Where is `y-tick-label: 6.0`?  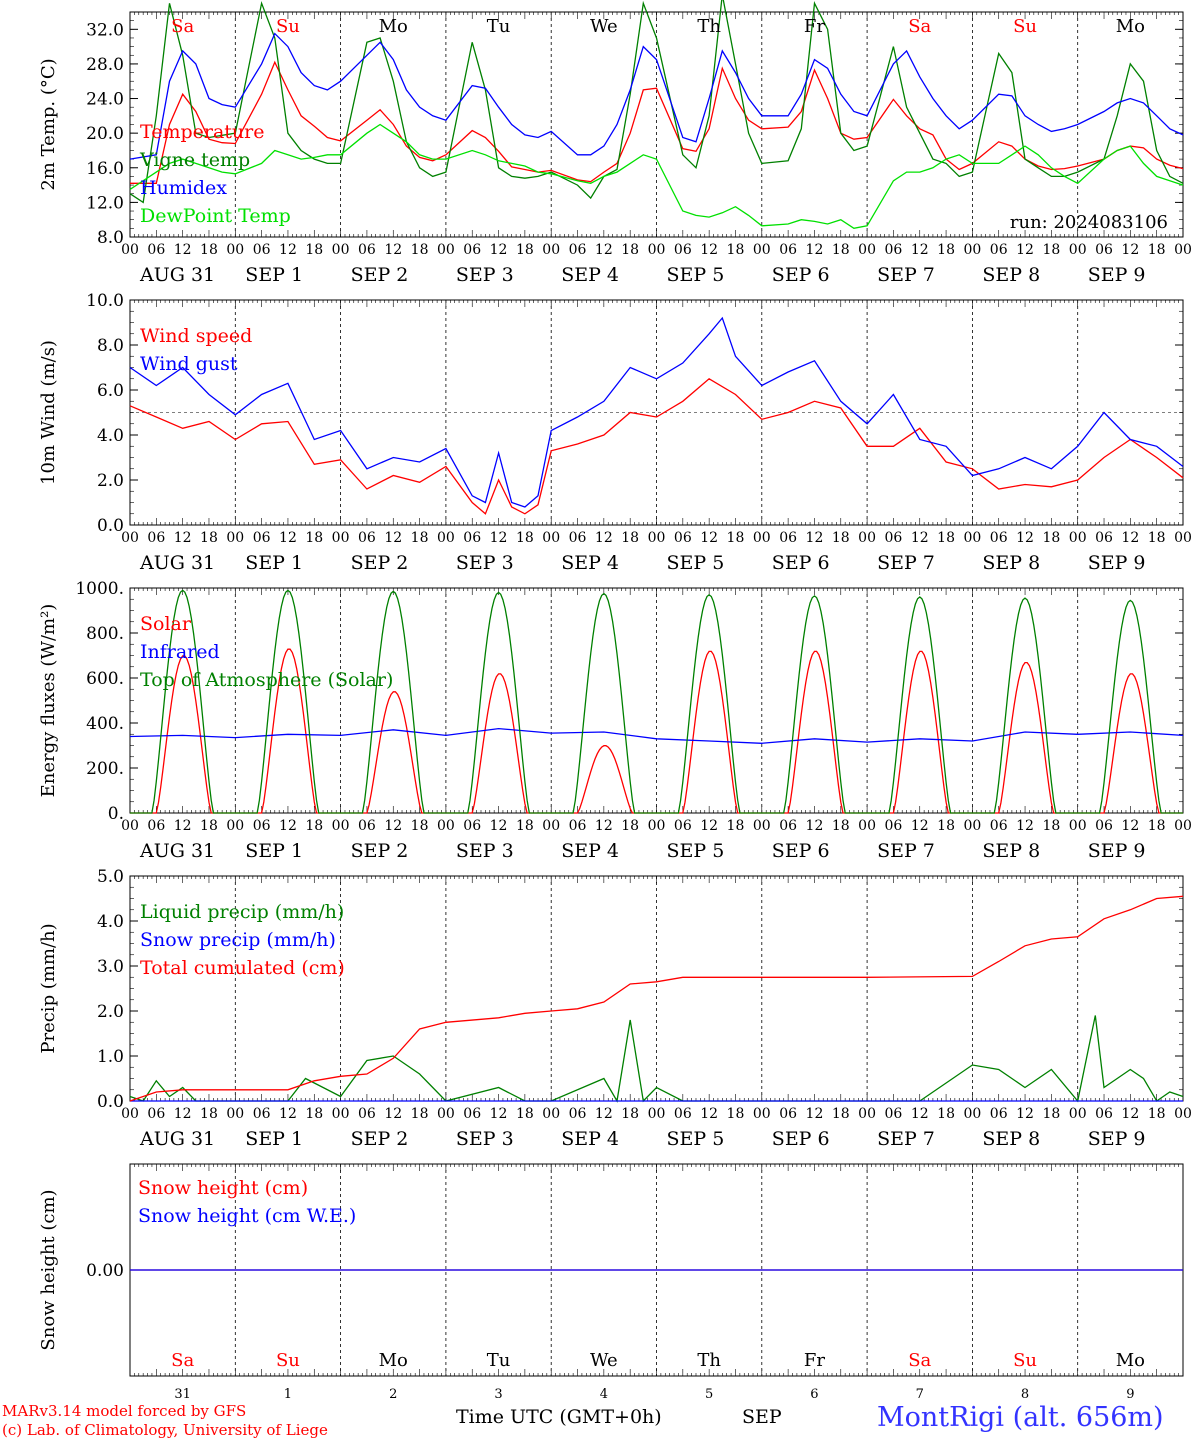 y-tick-label: 6.0 is located at coordinates (110, 391).